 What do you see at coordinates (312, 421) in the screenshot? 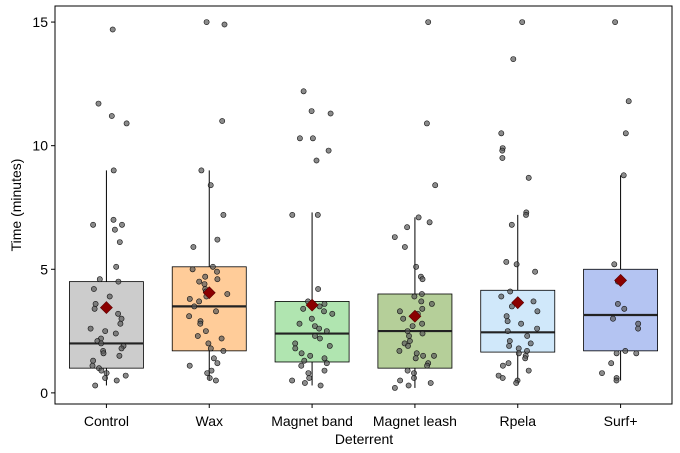
I see `x-tick-label: Magnet band` at bounding box center [312, 421].